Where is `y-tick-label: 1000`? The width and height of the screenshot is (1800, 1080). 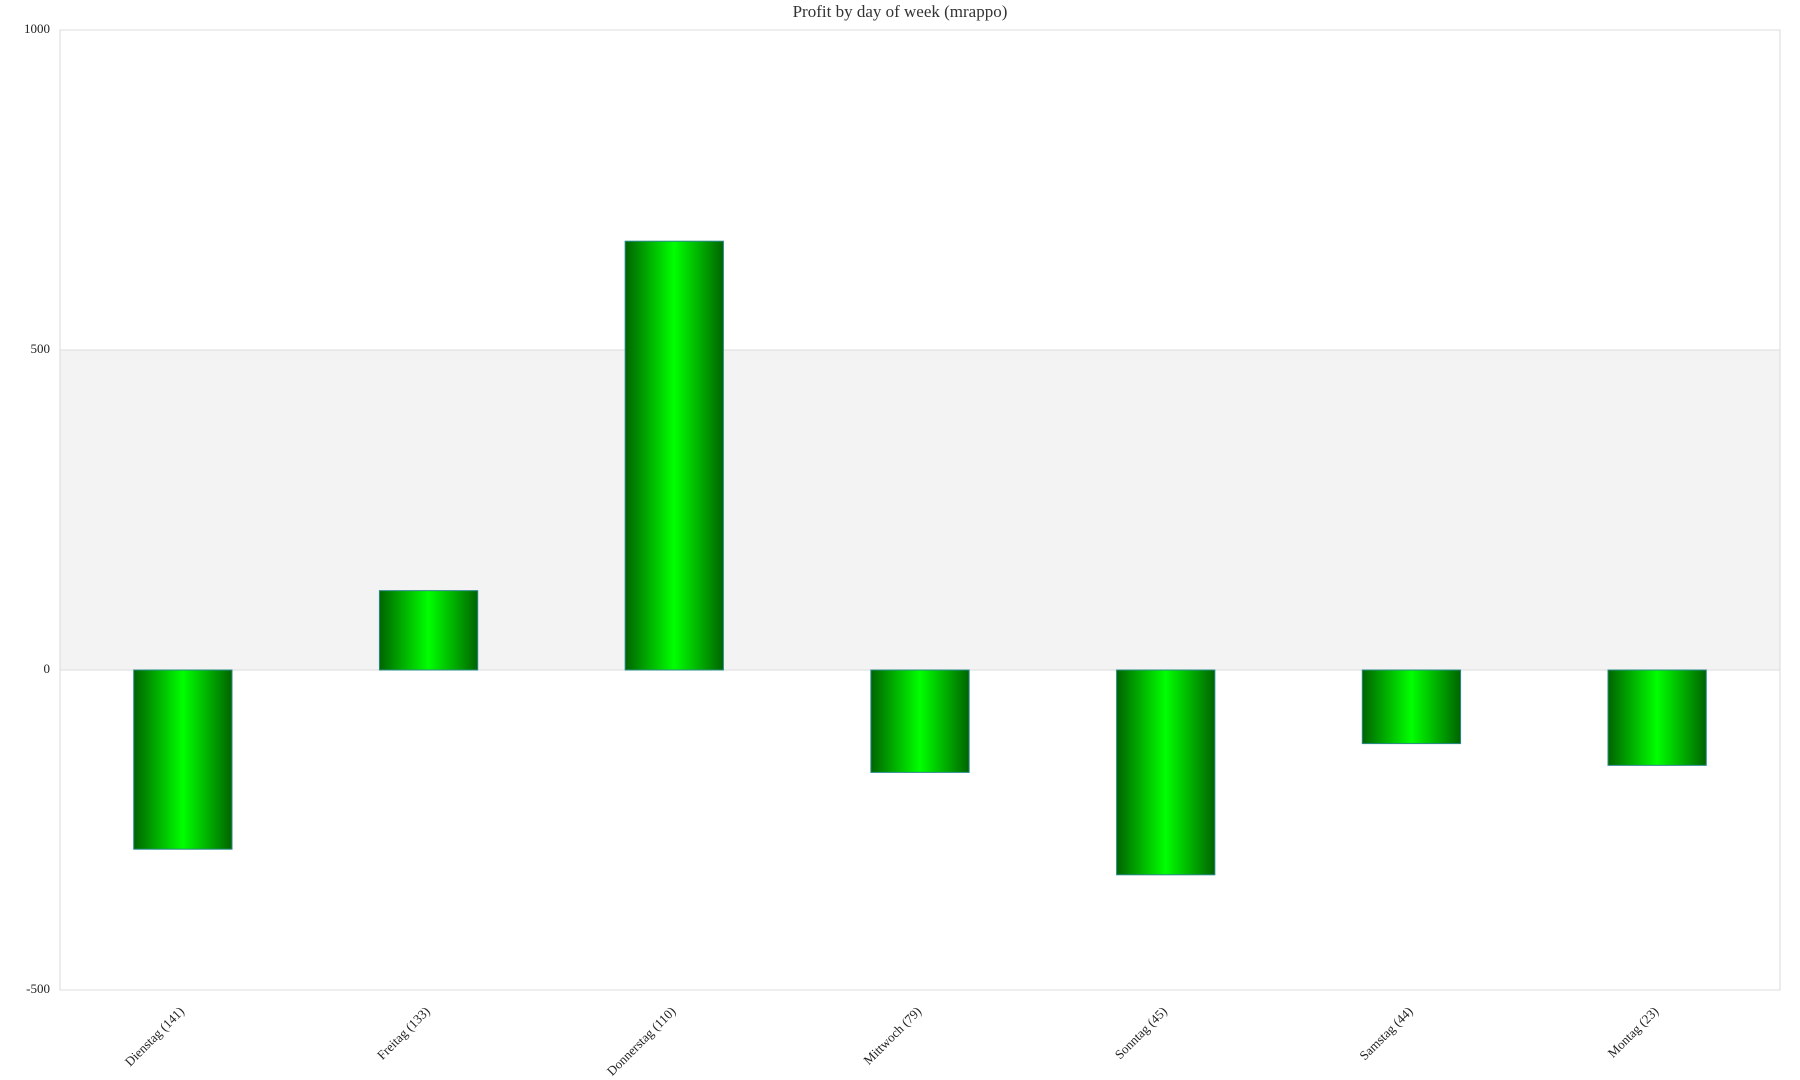 y-tick-label: 1000 is located at coordinates (37, 28).